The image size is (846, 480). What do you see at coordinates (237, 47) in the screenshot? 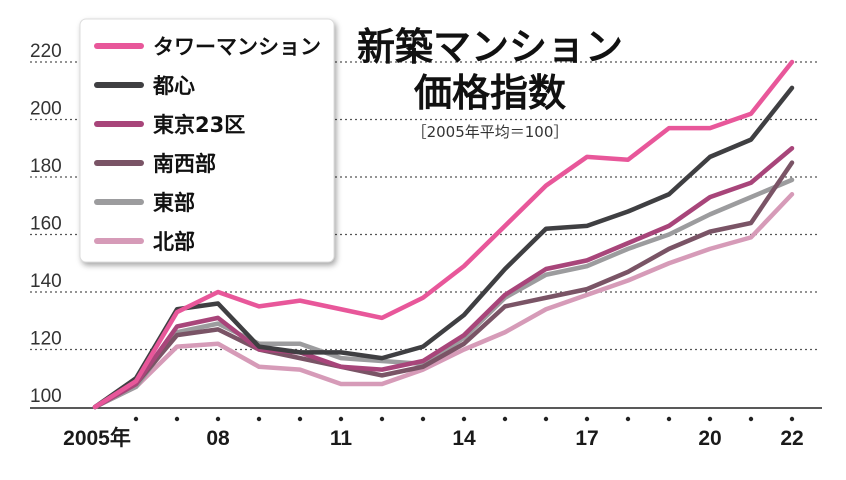
I see `legend-label: タワーマンション` at bounding box center [237, 47].